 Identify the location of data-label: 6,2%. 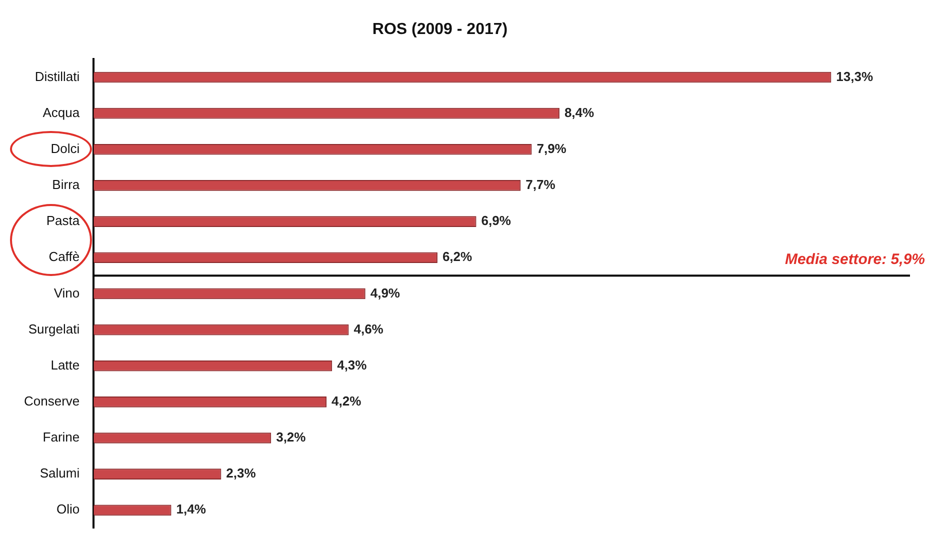
(457, 256).